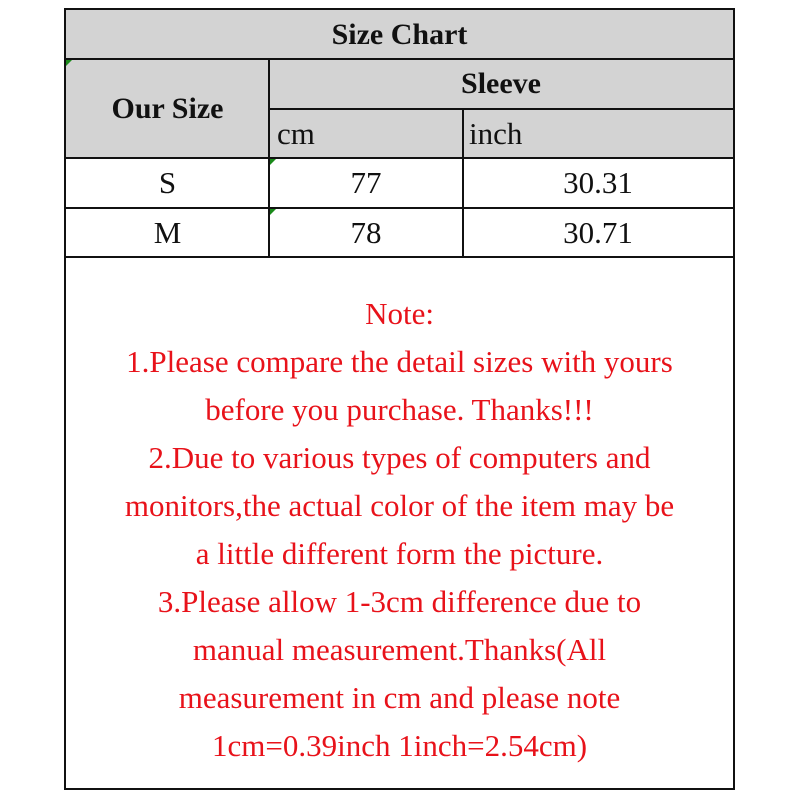  Describe the element at coordinates (598, 232) in the screenshot. I see `row-m-inch: 30.71` at that location.